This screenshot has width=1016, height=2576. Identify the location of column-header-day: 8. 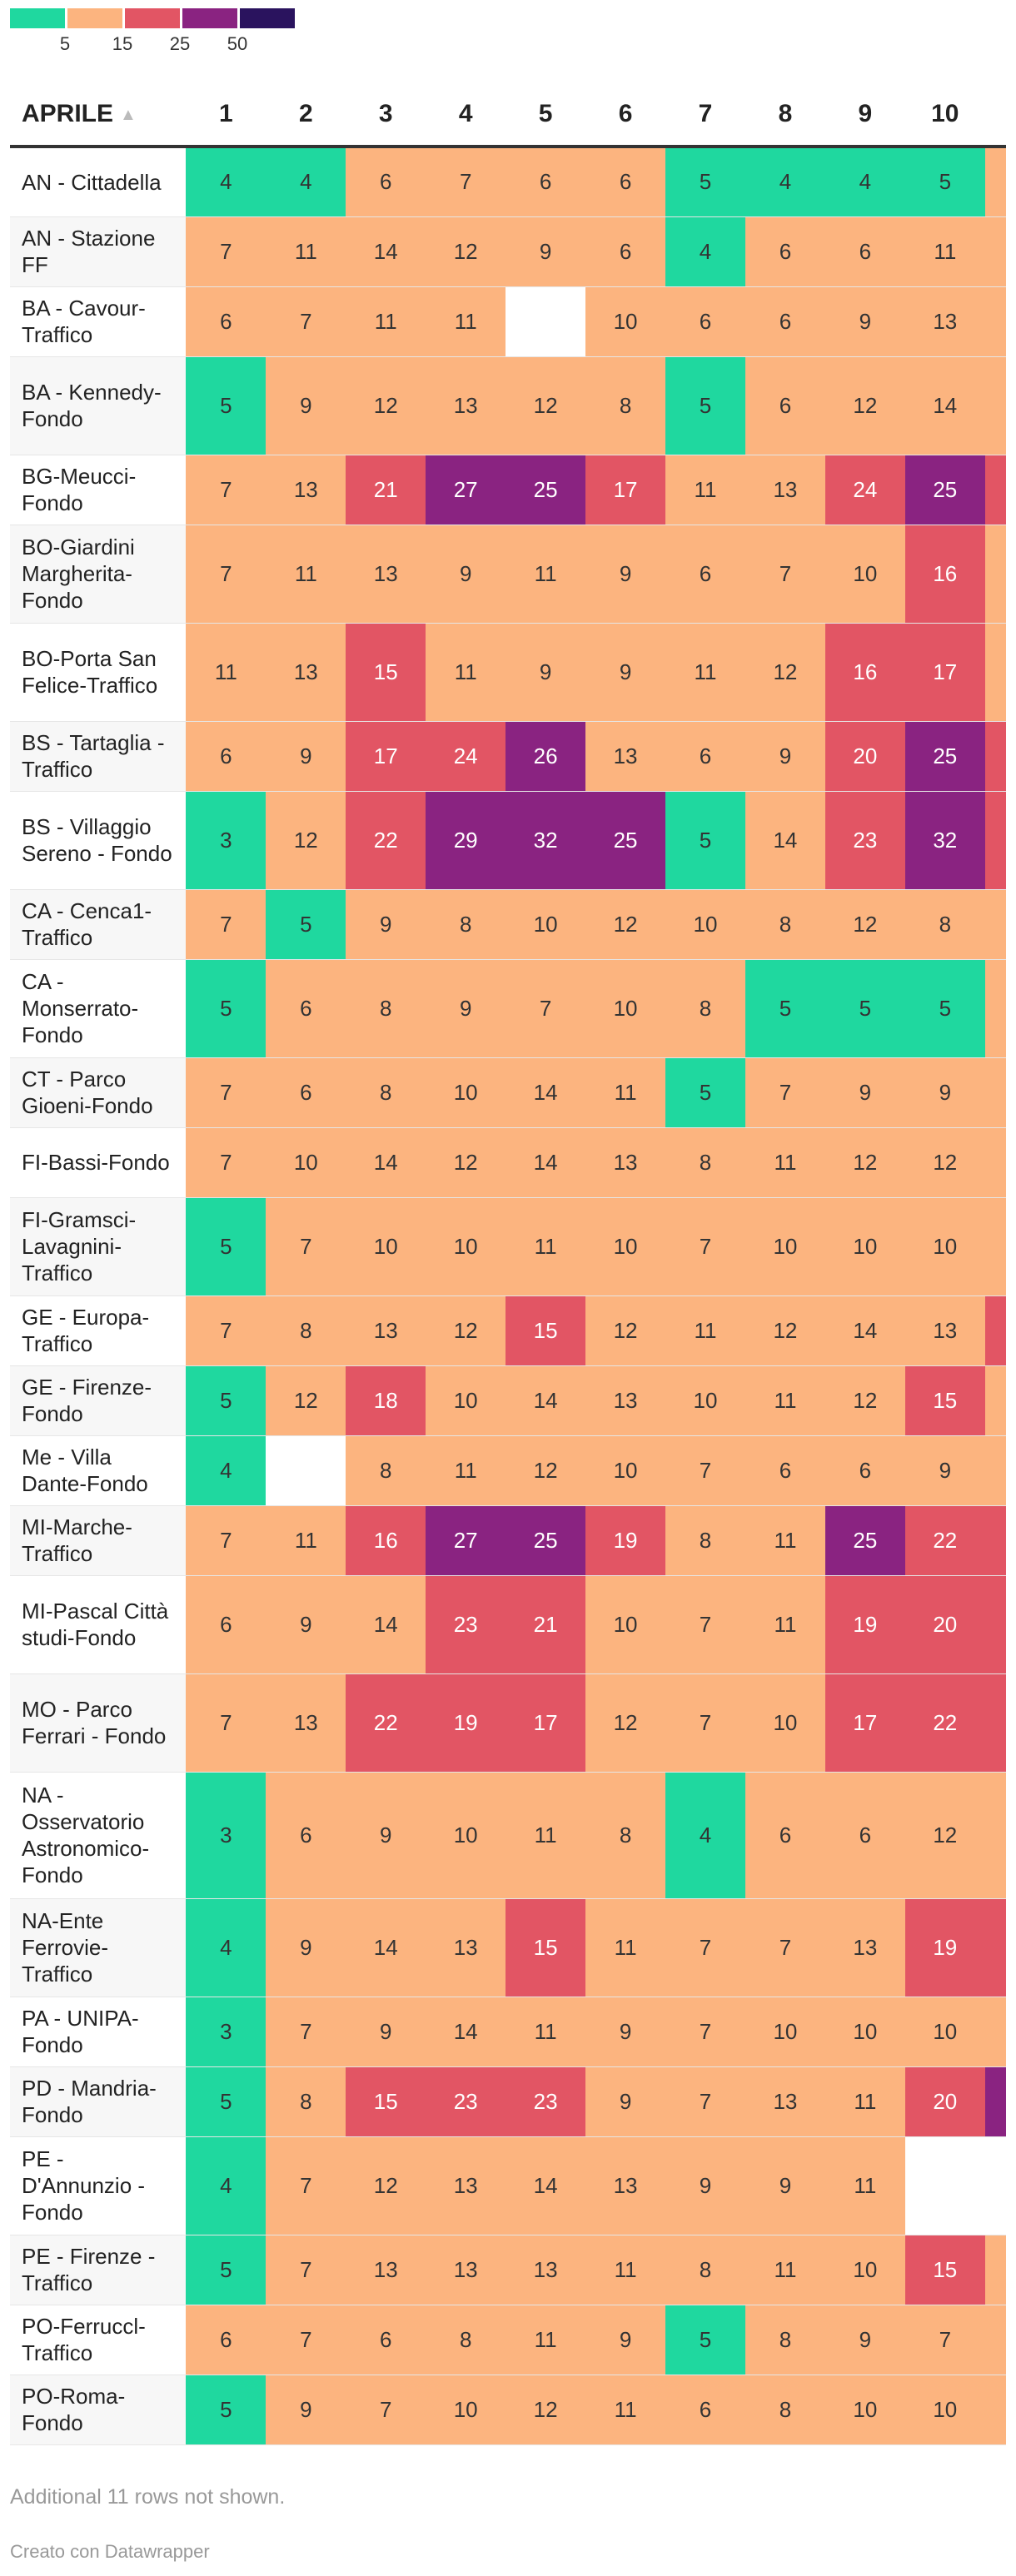
(785, 115).